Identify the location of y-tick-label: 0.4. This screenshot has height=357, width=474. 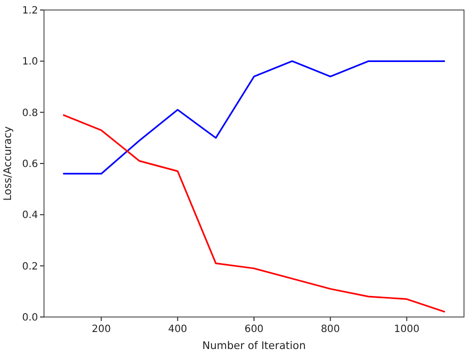
(30, 216).